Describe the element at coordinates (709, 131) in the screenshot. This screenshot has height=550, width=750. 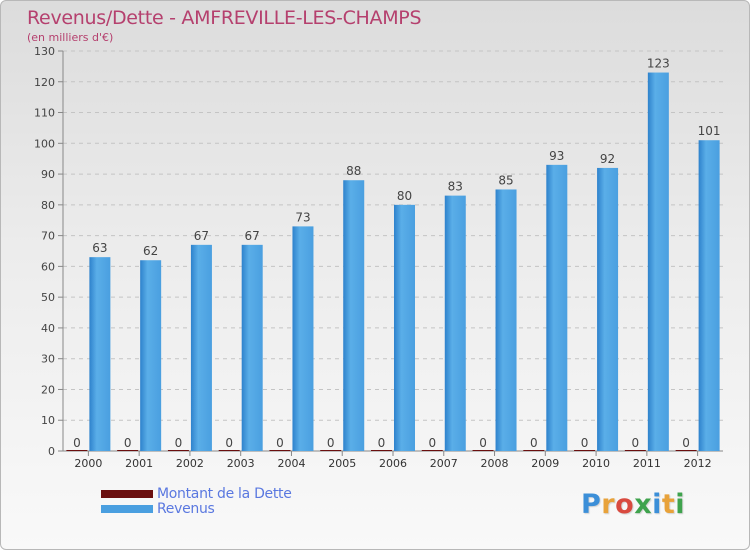
I see `data-label-revenus: 101` at that location.